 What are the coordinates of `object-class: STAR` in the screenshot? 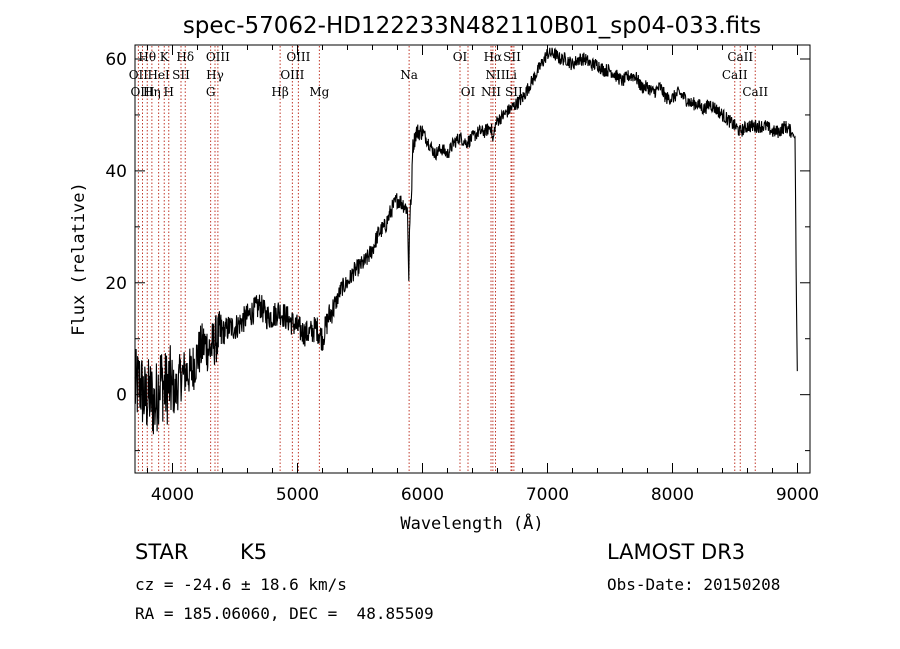 It's located at (162, 552).